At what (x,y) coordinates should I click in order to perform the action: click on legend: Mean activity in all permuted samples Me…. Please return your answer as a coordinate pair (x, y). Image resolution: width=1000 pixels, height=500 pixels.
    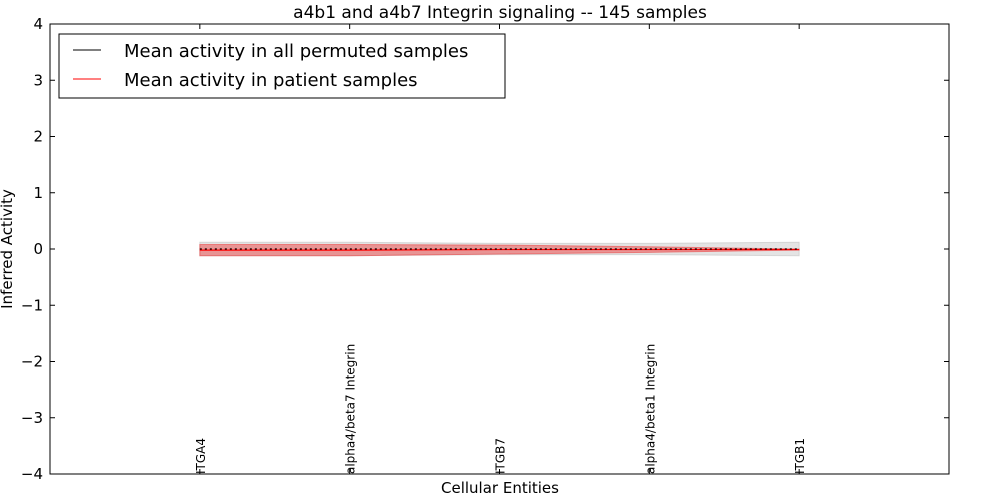
    Looking at the image, I should click on (282, 66).